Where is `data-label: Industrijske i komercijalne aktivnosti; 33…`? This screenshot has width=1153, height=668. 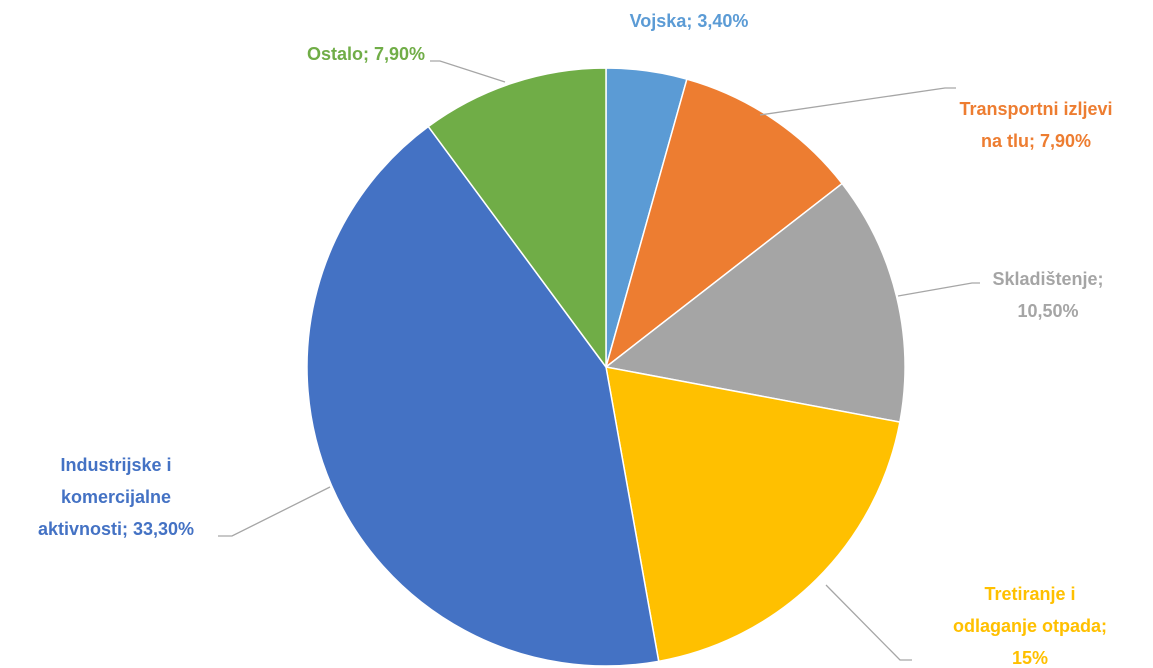
data-label: Industrijske i komercijalne aktivnosti; 33… is located at coordinates (116, 497).